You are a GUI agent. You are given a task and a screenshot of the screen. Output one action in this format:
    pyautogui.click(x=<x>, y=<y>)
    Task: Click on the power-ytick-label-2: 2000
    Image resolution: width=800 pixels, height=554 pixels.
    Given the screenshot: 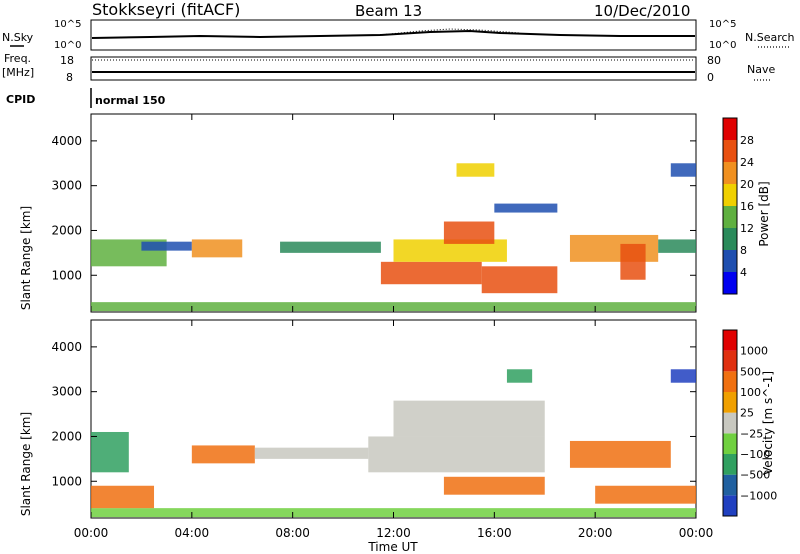 What is the action you would take?
    pyautogui.click(x=66, y=230)
    